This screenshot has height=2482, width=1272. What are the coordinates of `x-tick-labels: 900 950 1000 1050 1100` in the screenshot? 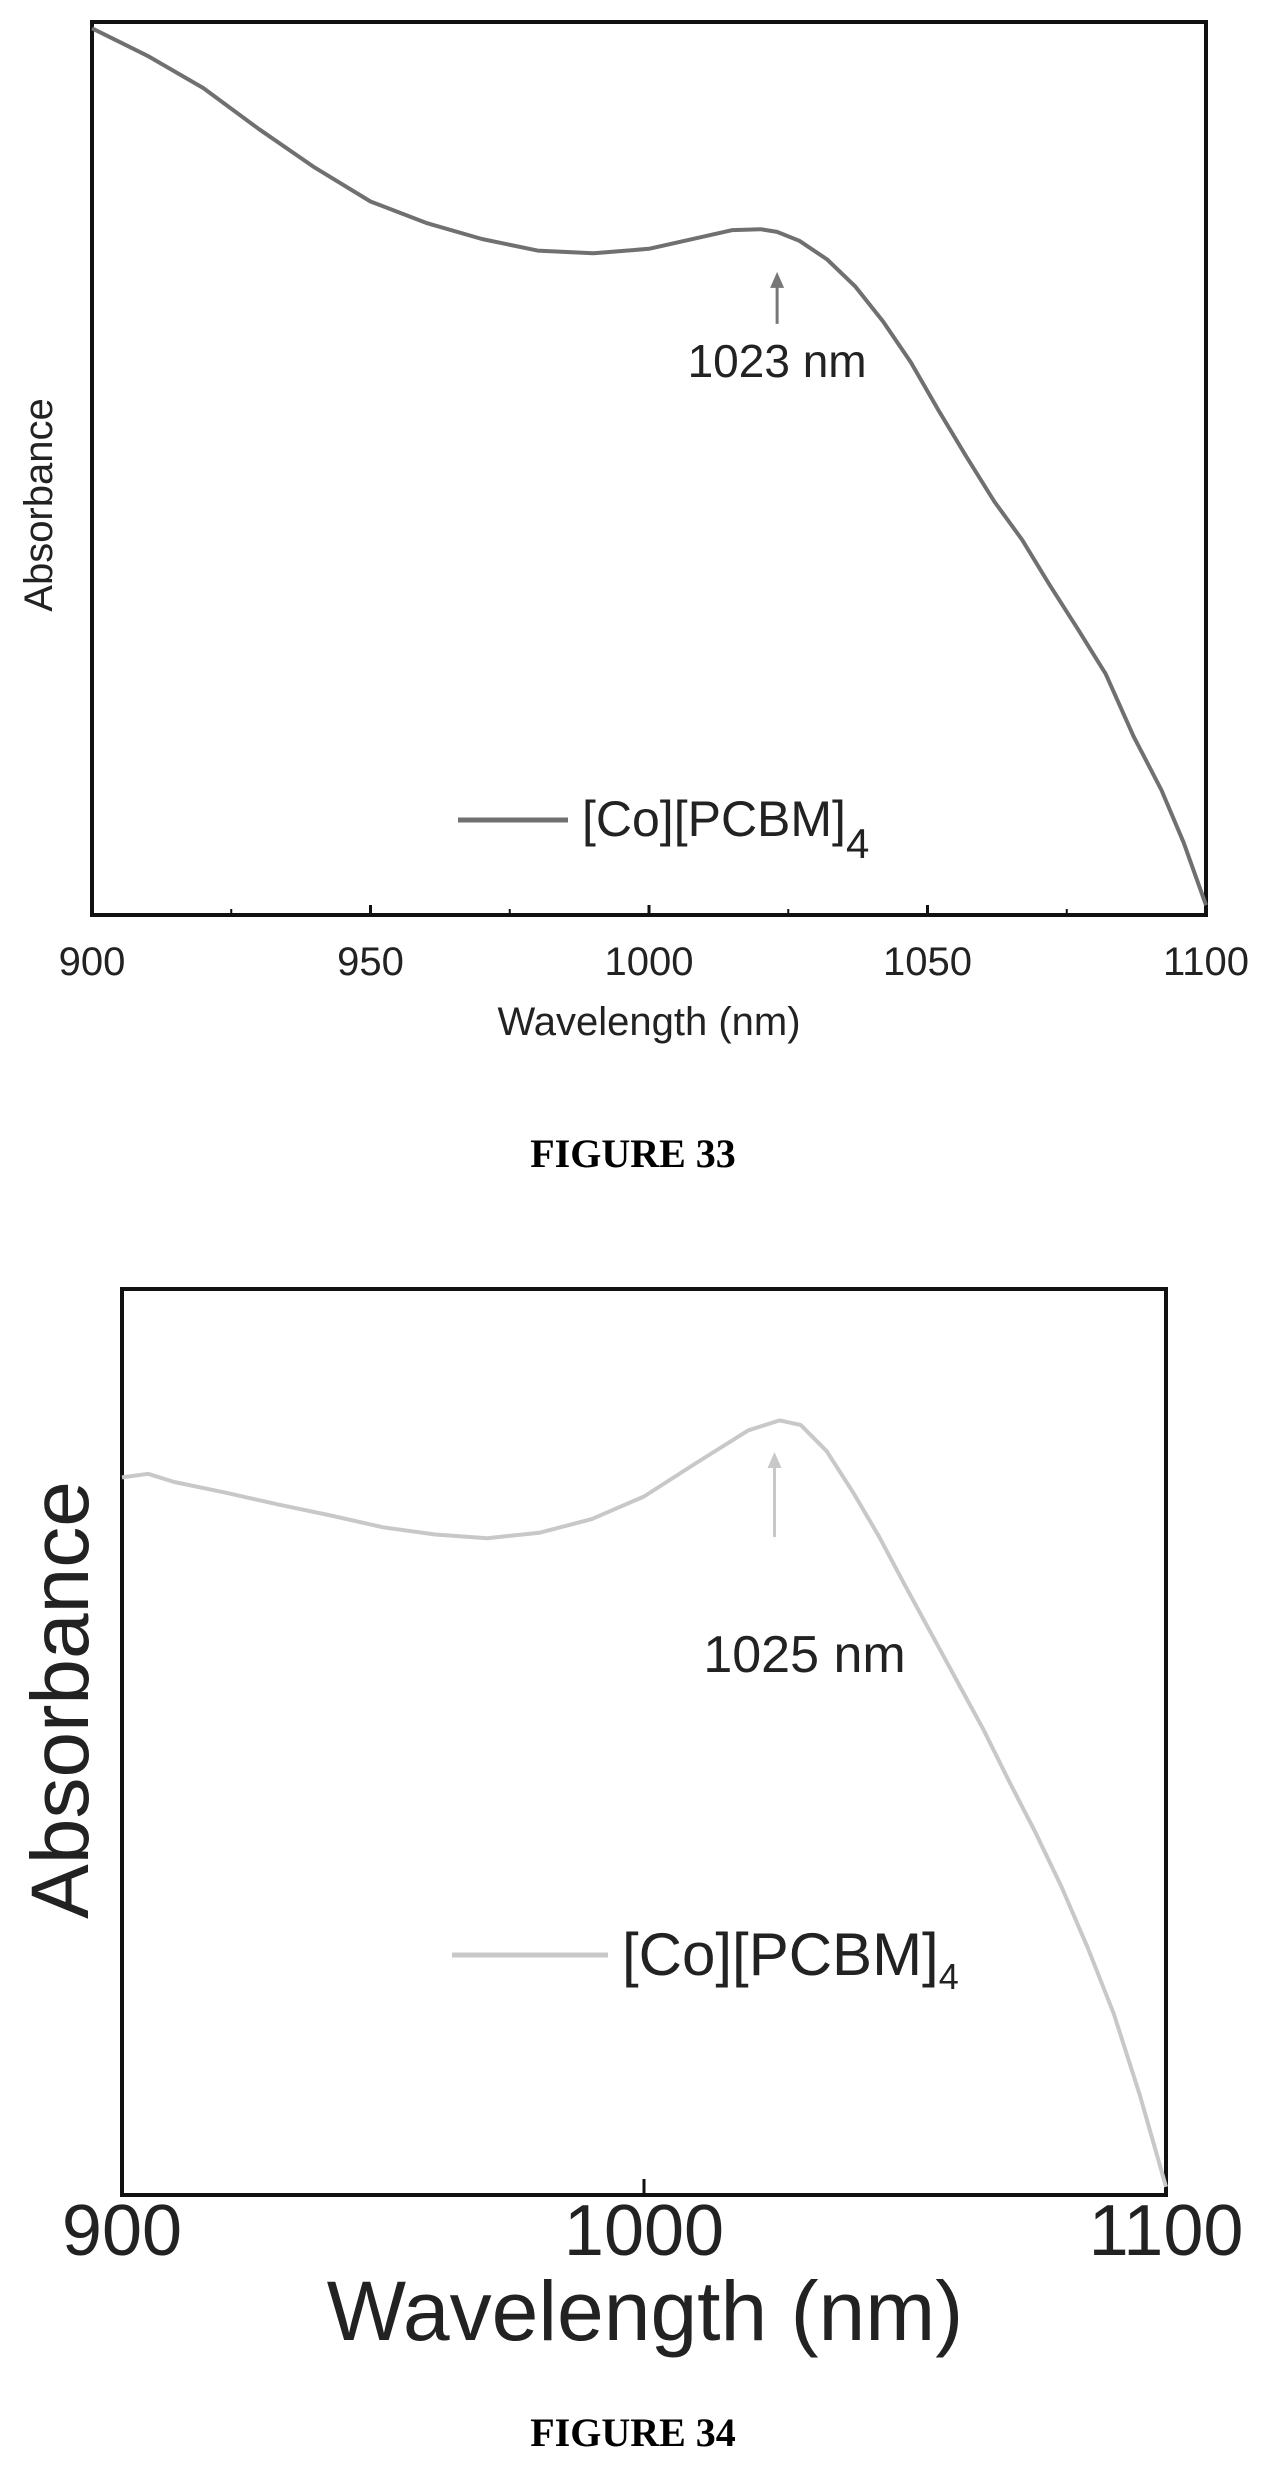 It's located at (654, 962).